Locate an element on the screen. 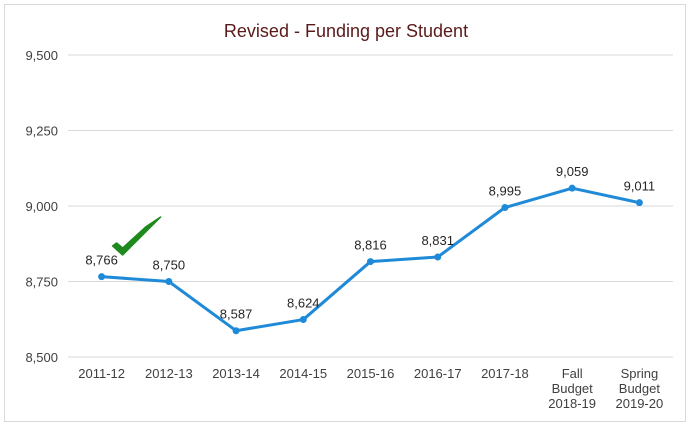 This screenshot has width=692, height=428. chart-title: Revised - Funding per Student is located at coordinates (346, 31).